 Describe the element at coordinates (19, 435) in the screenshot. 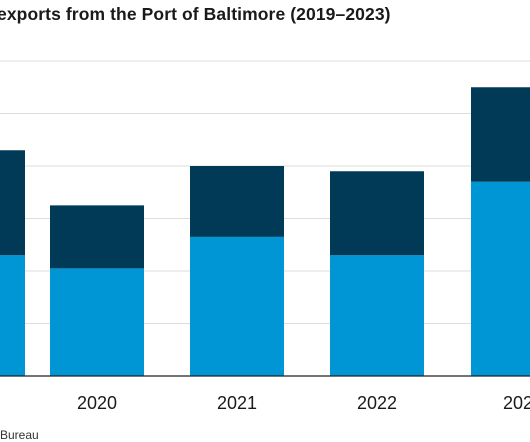

I see `source-note: Bureau` at that location.